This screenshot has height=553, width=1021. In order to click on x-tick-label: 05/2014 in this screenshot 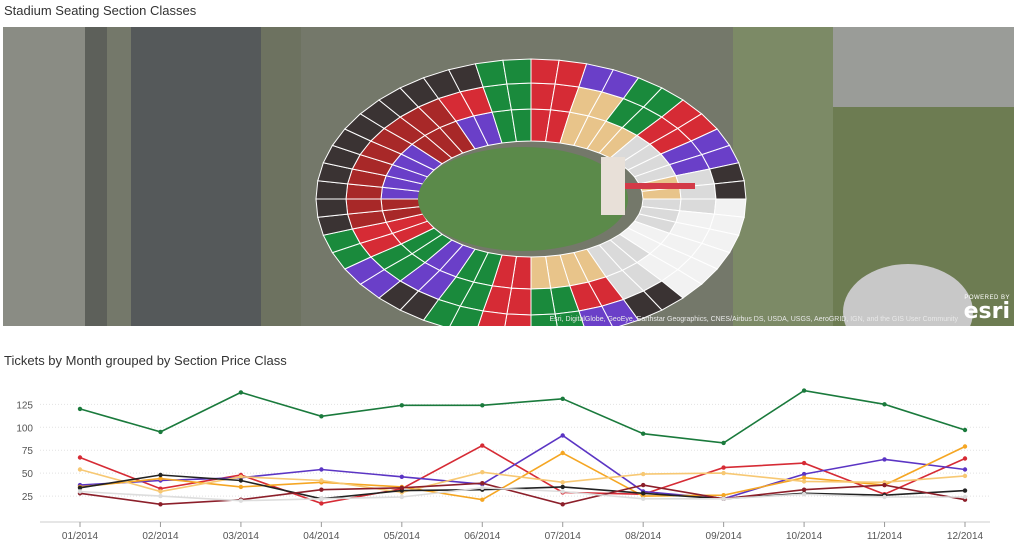, I will do `click(402, 536)`.